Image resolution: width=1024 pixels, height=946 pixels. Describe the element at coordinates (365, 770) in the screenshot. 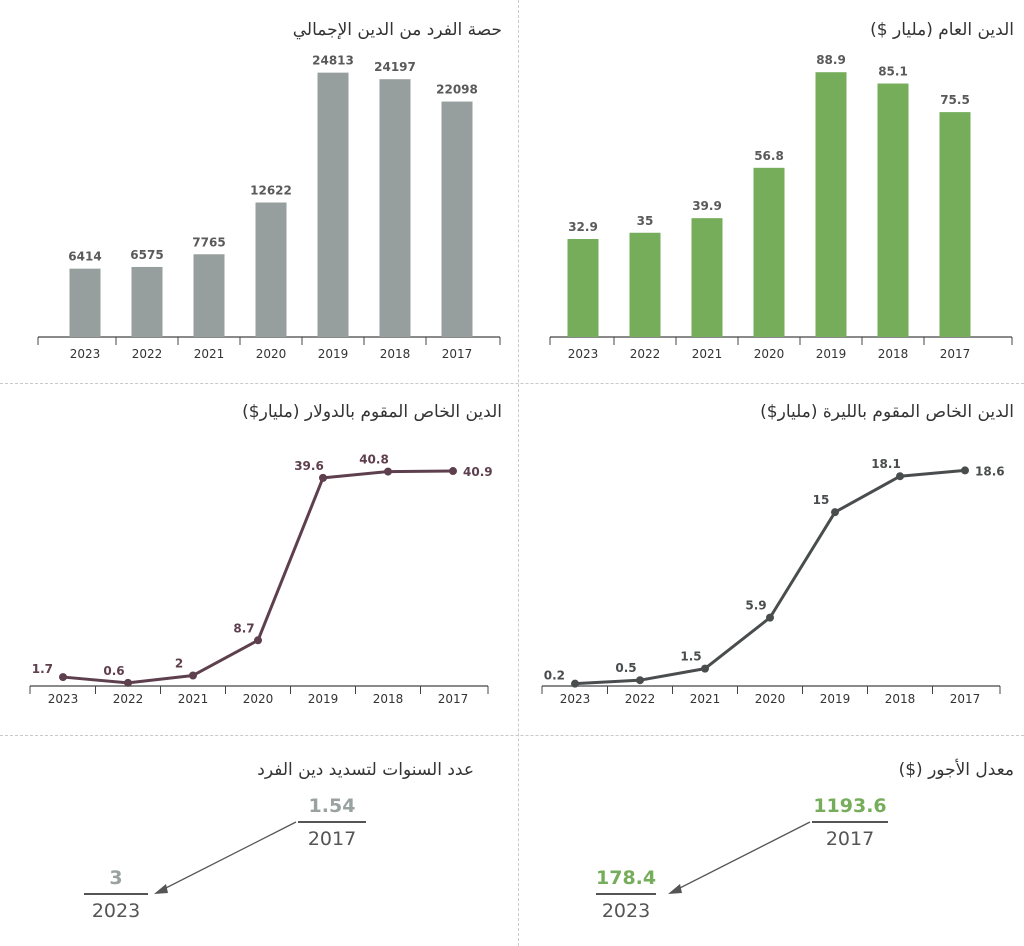

I see `repay-years-title: عدد السنوات لتسديد دين الفرد` at that location.